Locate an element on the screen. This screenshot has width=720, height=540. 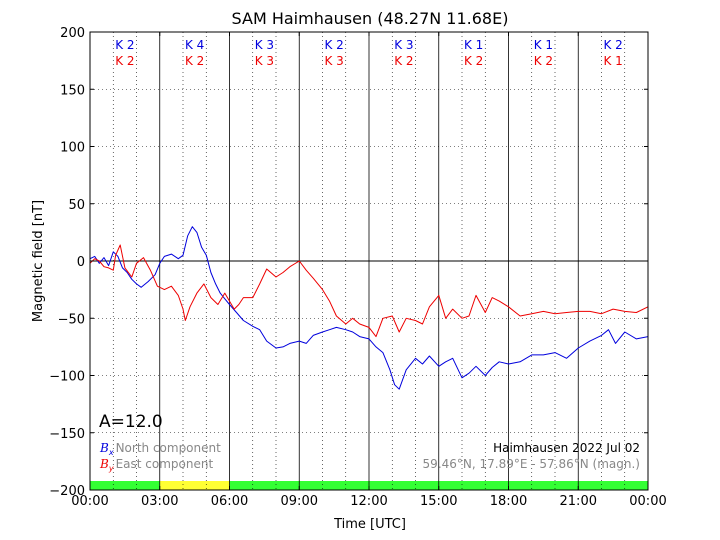
k-index-north-4: K 3 is located at coordinates (403, 45).